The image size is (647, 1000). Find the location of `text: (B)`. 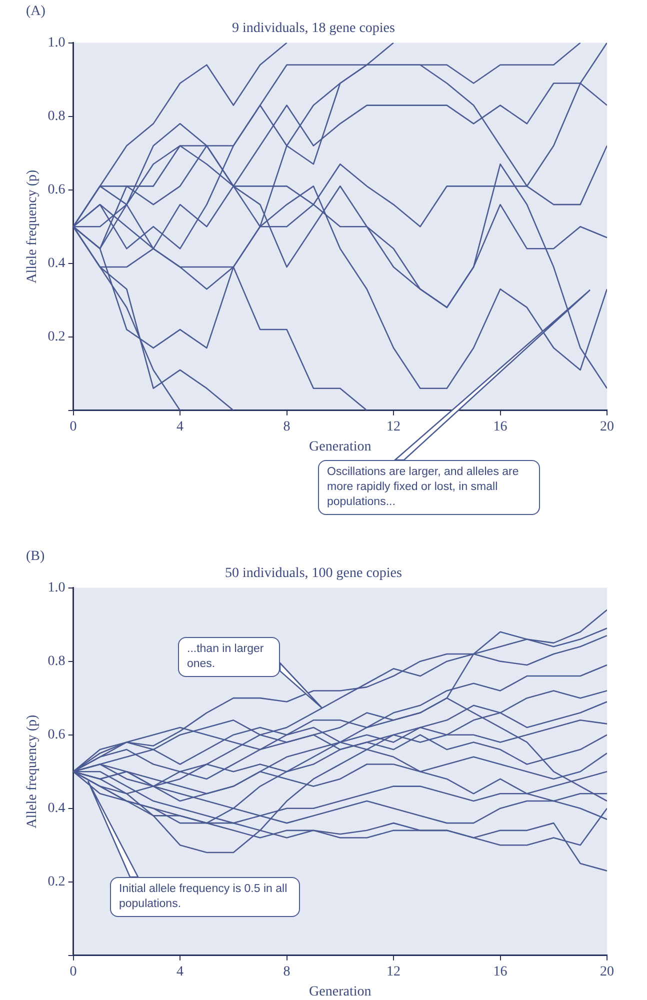

text: (B) is located at coordinates (35, 557).